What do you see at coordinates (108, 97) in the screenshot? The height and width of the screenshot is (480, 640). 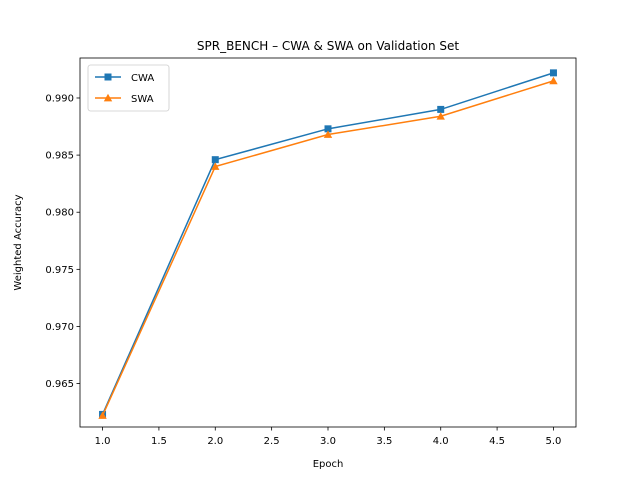 I see `legend-marker-swa` at bounding box center [108, 97].